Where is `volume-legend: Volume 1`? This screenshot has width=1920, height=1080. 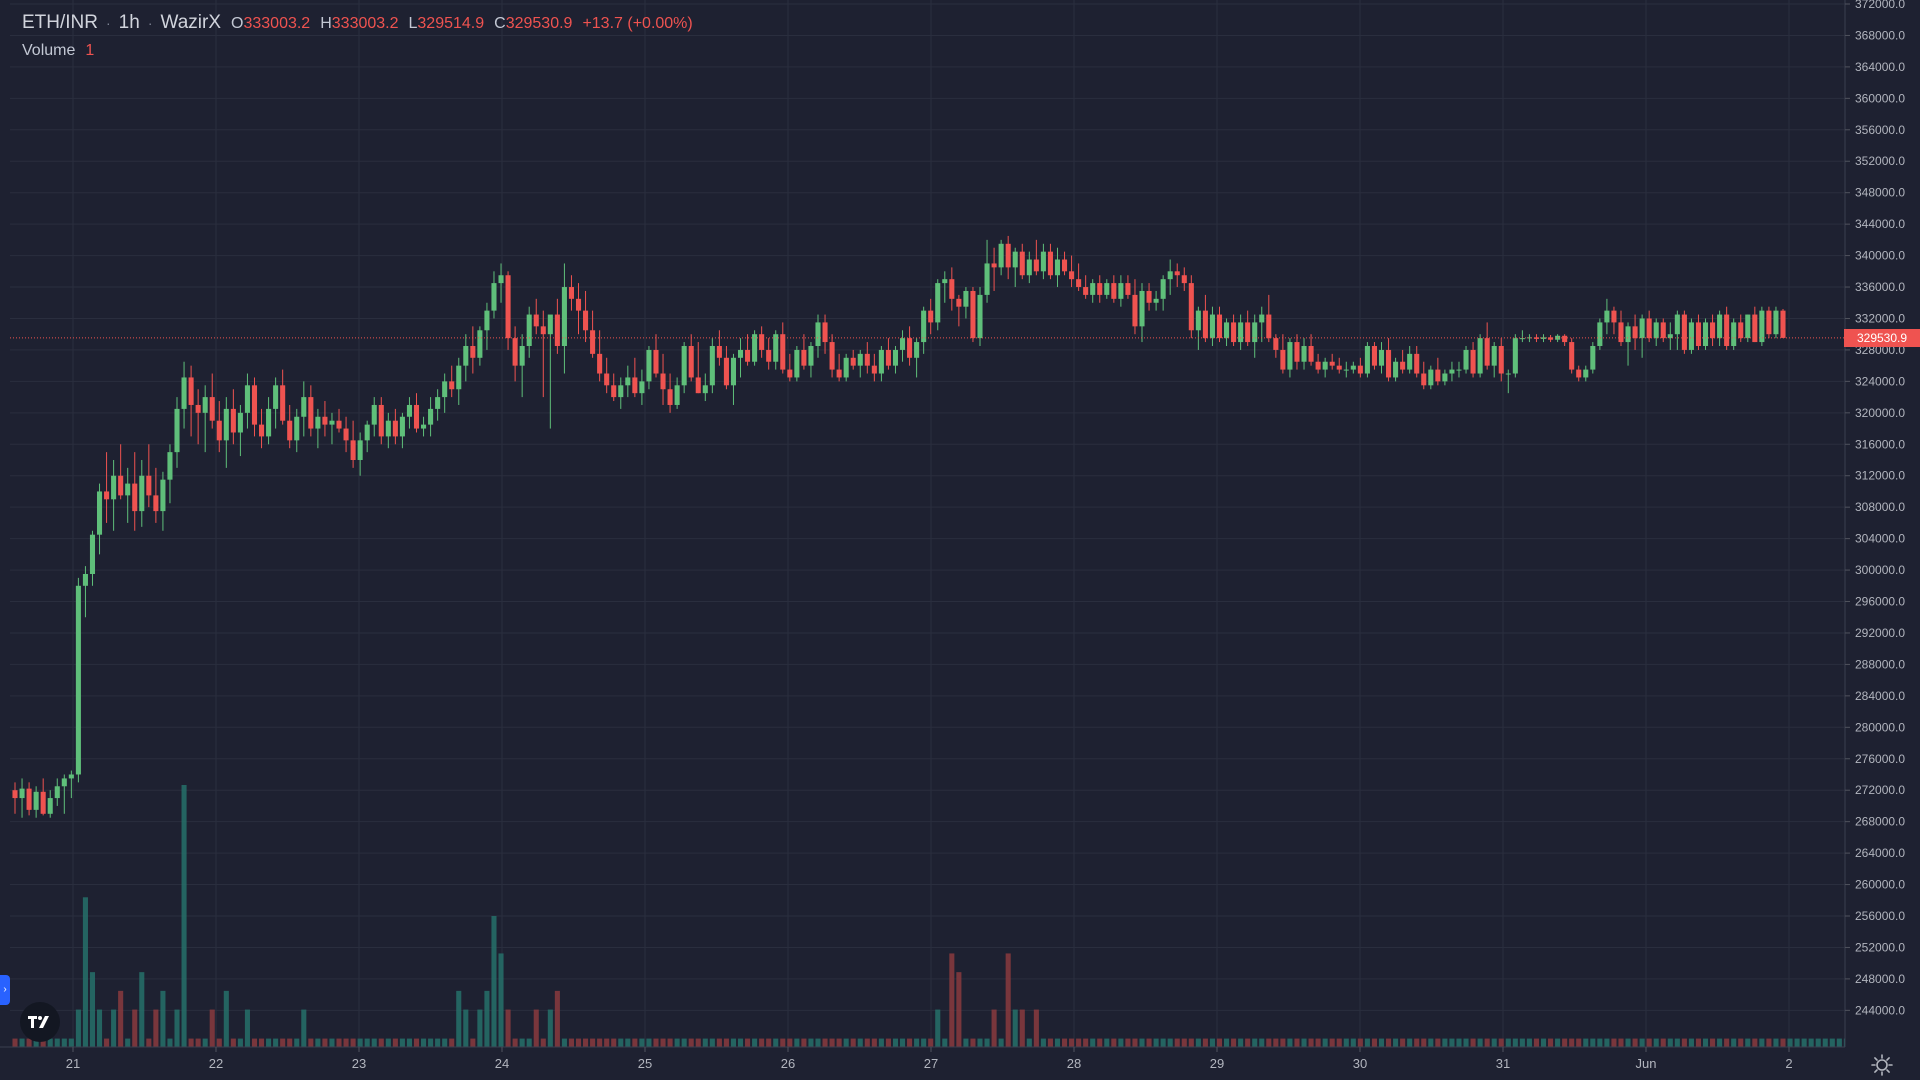
volume-legend: Volume 1 is located at coordinates (58, 51).